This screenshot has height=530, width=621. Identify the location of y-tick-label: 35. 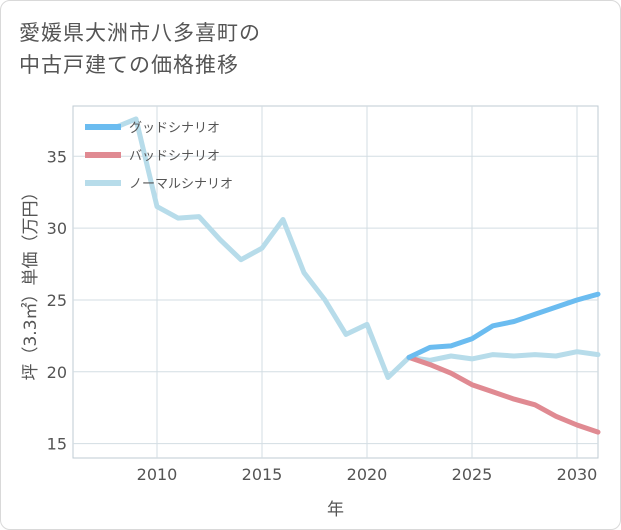
(57, 156).